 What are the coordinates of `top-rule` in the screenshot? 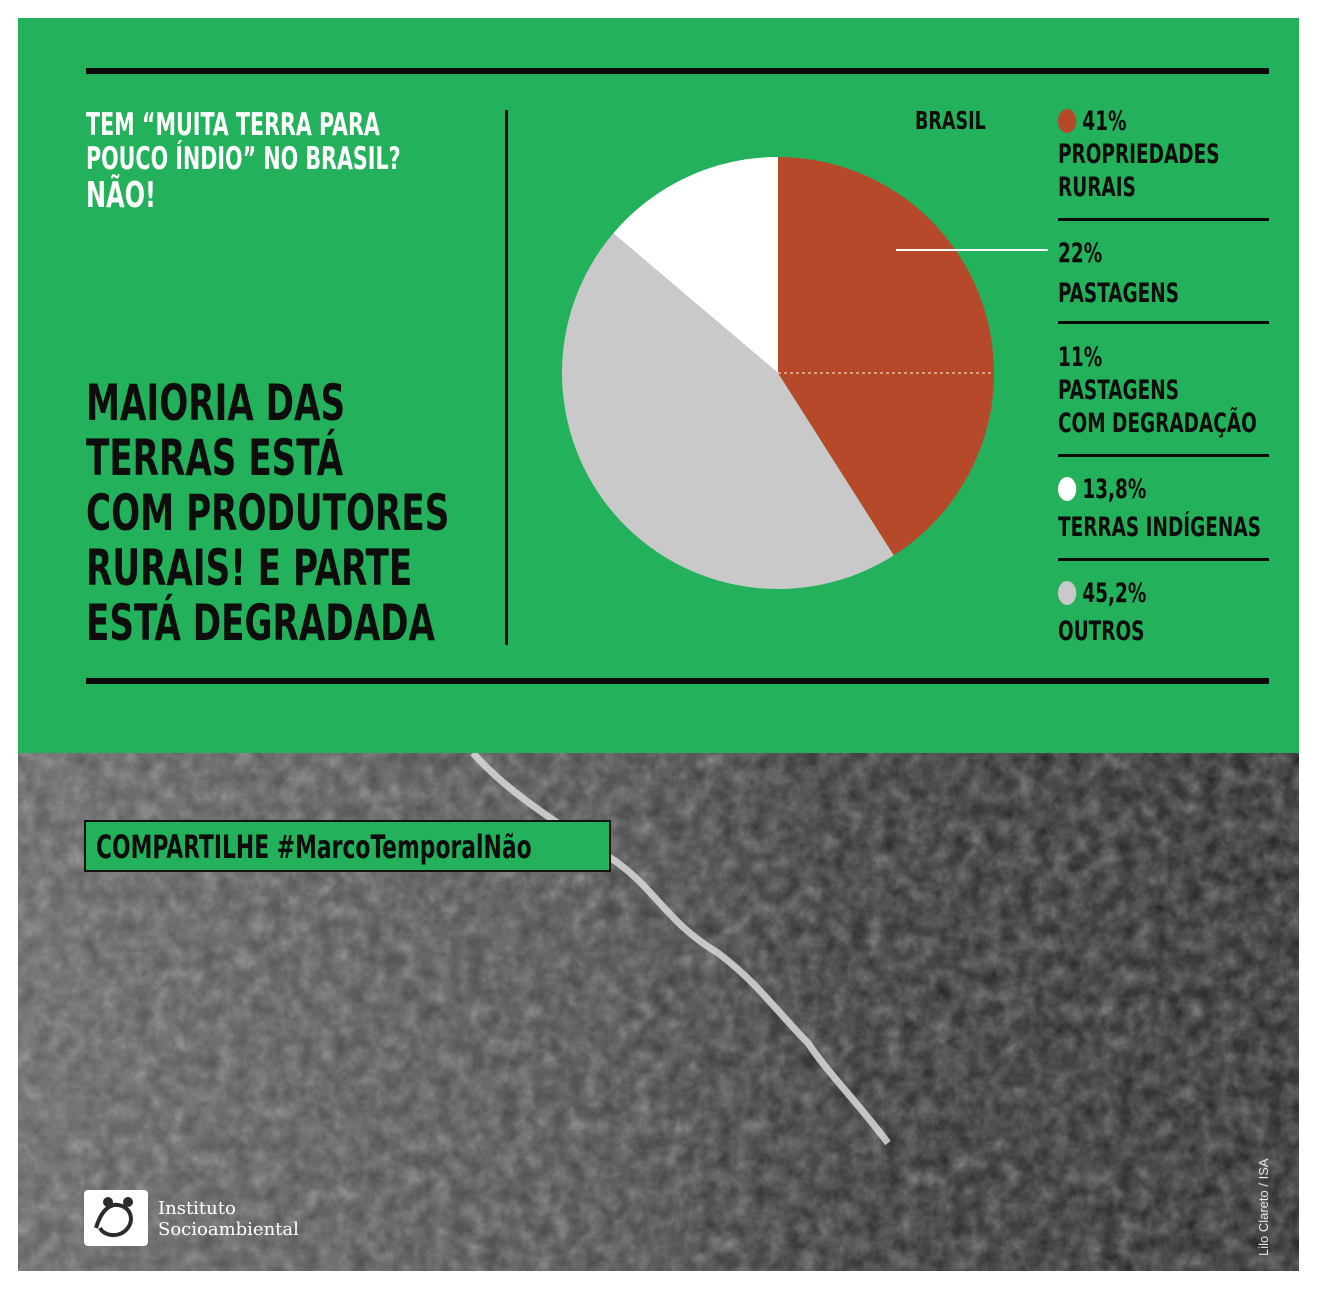 It's located at (677, 71).